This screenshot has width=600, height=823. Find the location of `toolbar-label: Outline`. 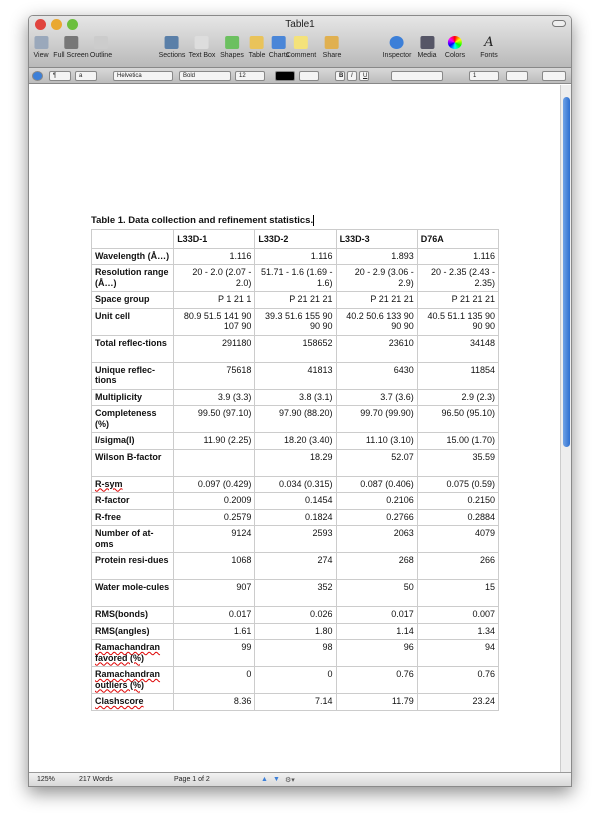

toolbar-label: Outline is located at coordinates (101, 55).